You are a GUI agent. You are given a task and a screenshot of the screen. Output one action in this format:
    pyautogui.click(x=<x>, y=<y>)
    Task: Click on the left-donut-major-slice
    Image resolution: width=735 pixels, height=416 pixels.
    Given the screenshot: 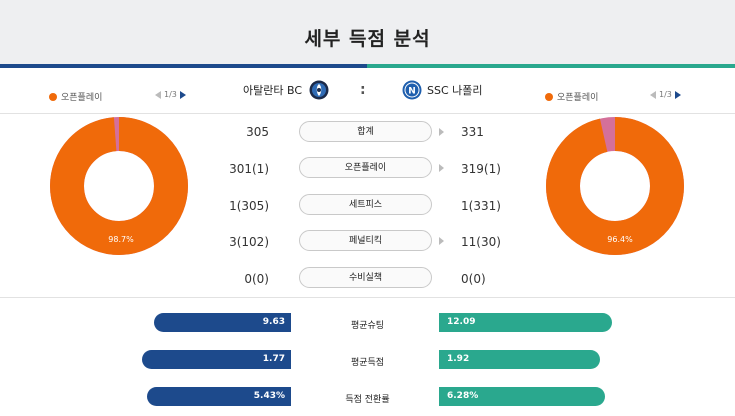 What is the action you would take?
    pyautogui.click(x=119, y=186)
    